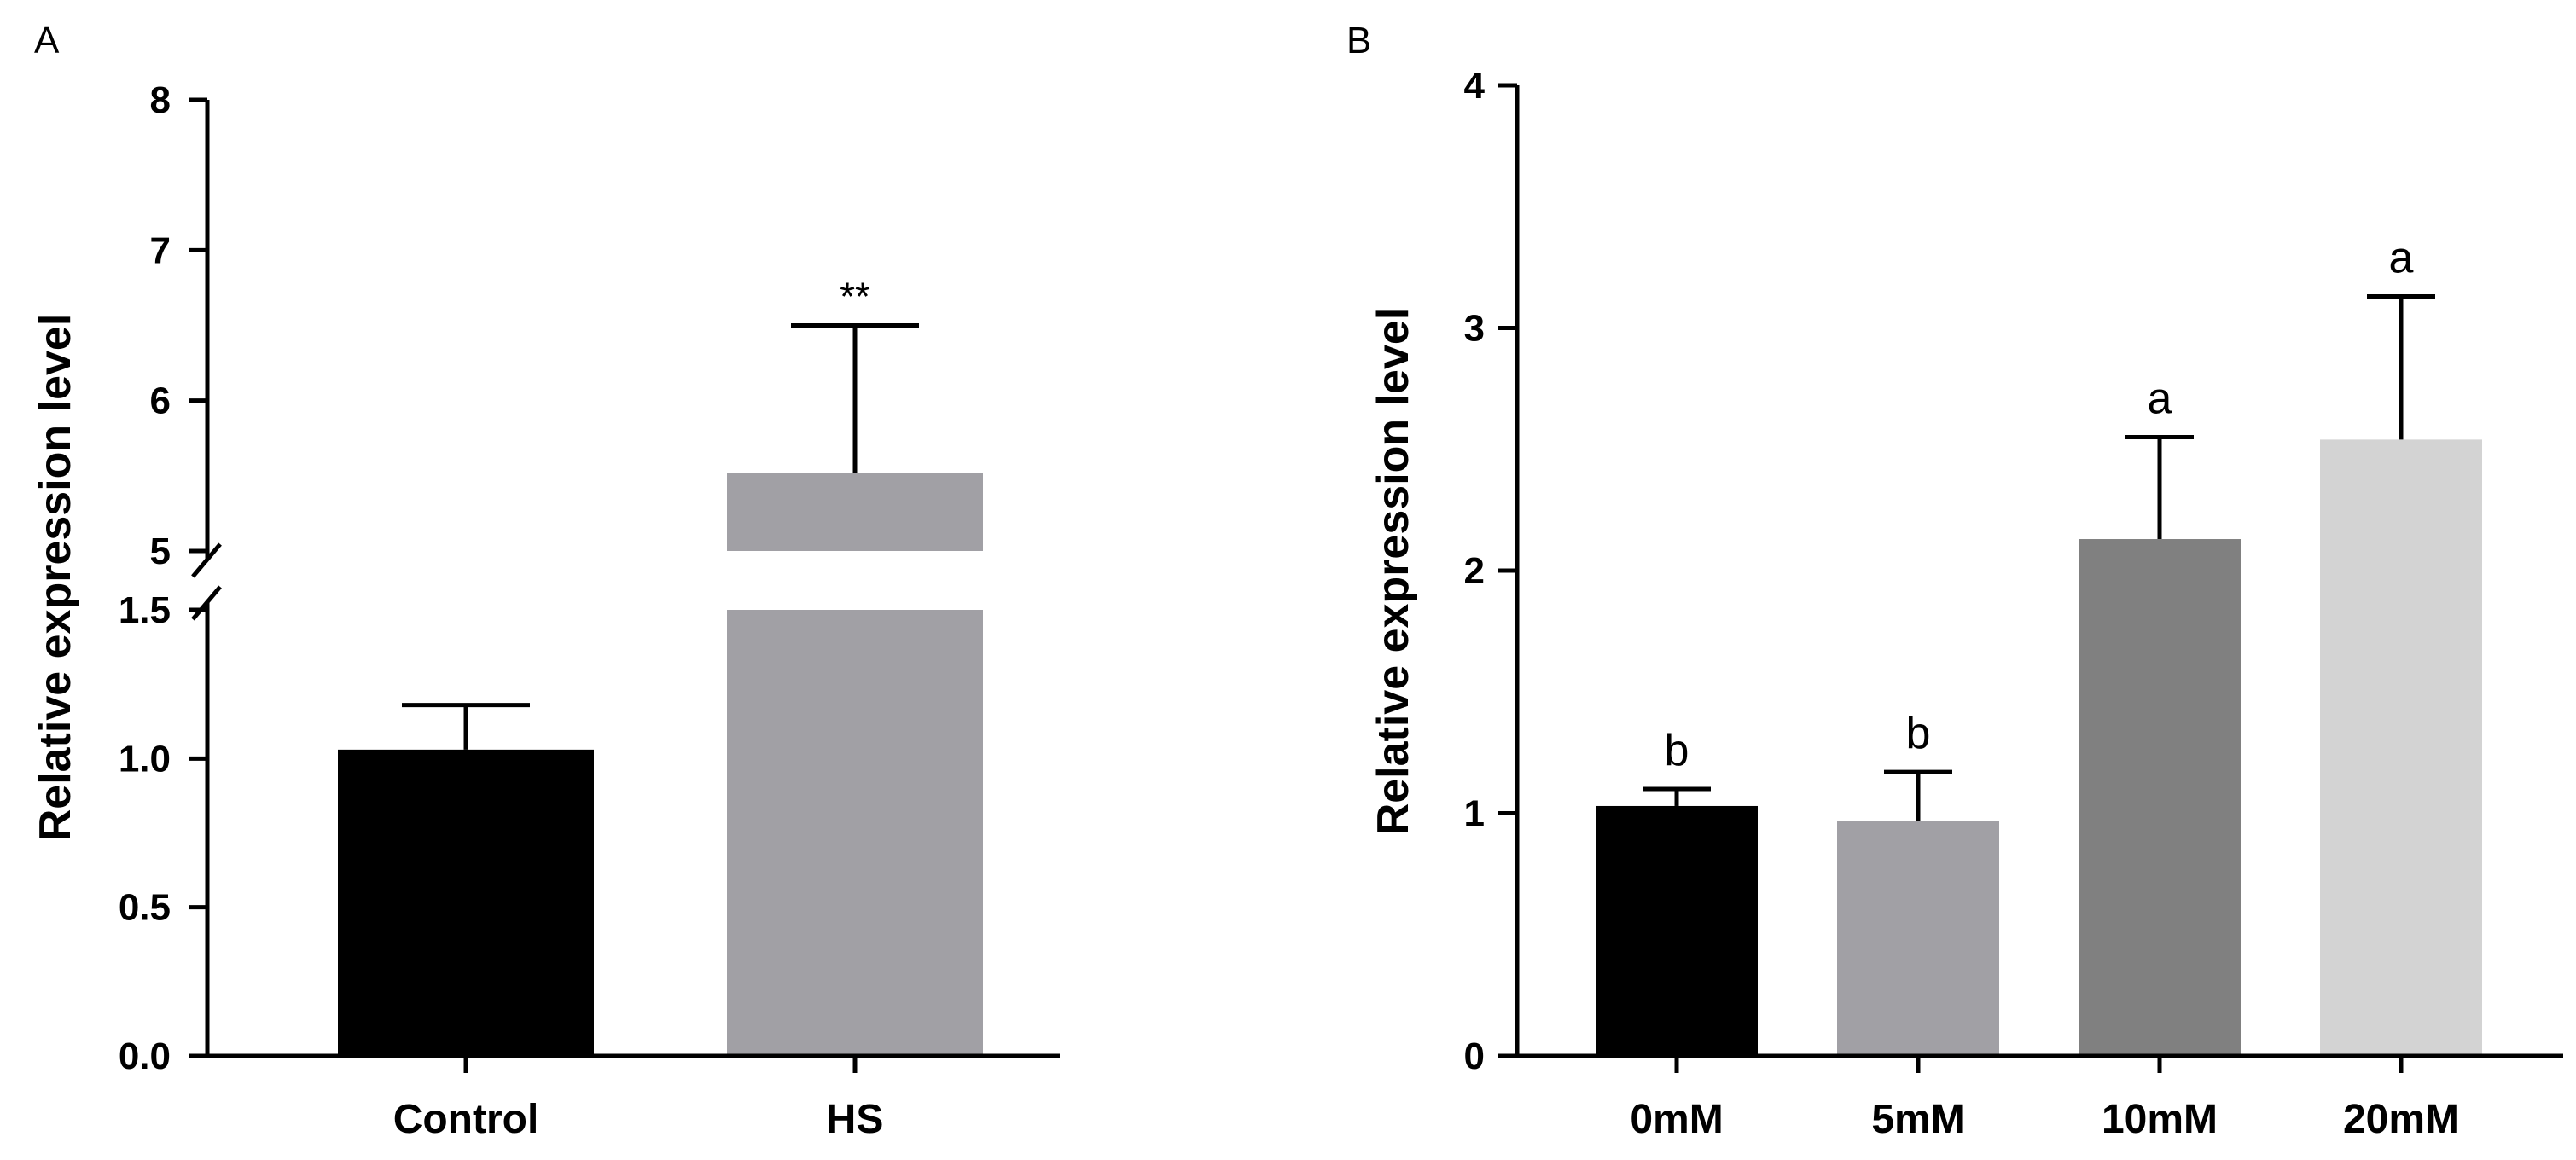  I want to click on bar-5mm, so click(1918, 938).